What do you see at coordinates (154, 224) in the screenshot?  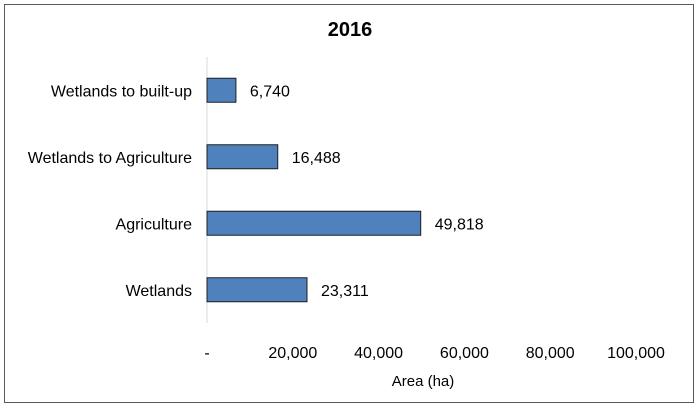 I see `category-label-2: Agriculture` at bounding box center [154, 224].